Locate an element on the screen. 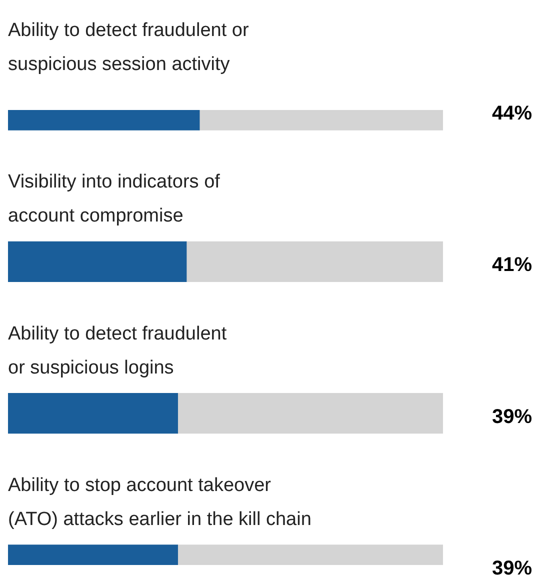  y-tick-label: Visibility into indicators of account compromise is located at coordinates (114, 199).